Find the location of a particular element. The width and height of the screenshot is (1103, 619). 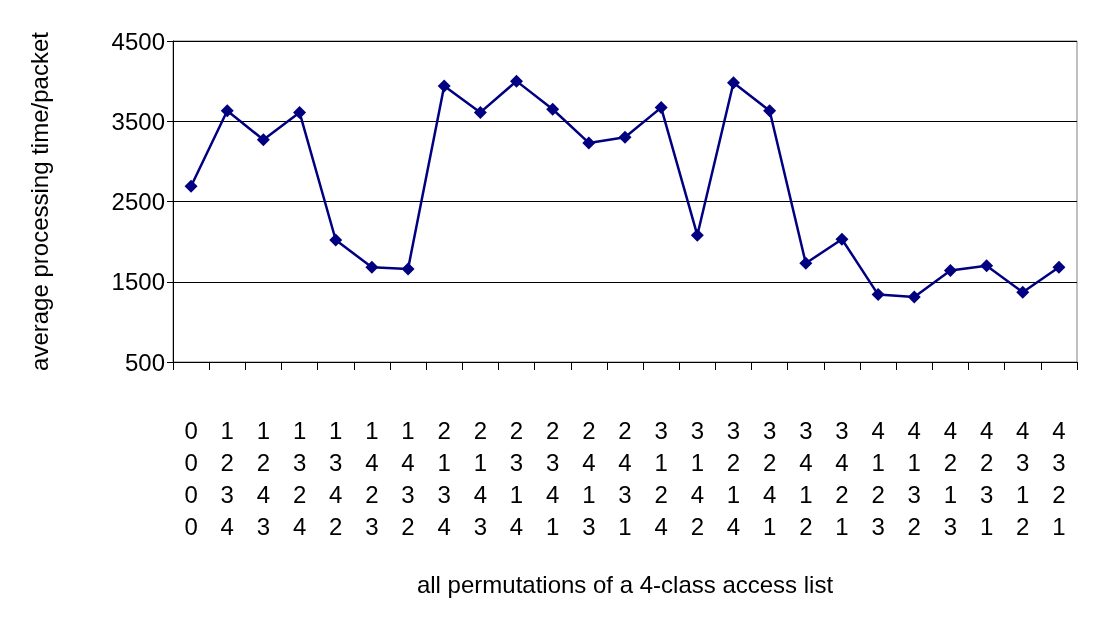

x-tick-label: 2 4 1 3 is located at coordinates (589, 478).